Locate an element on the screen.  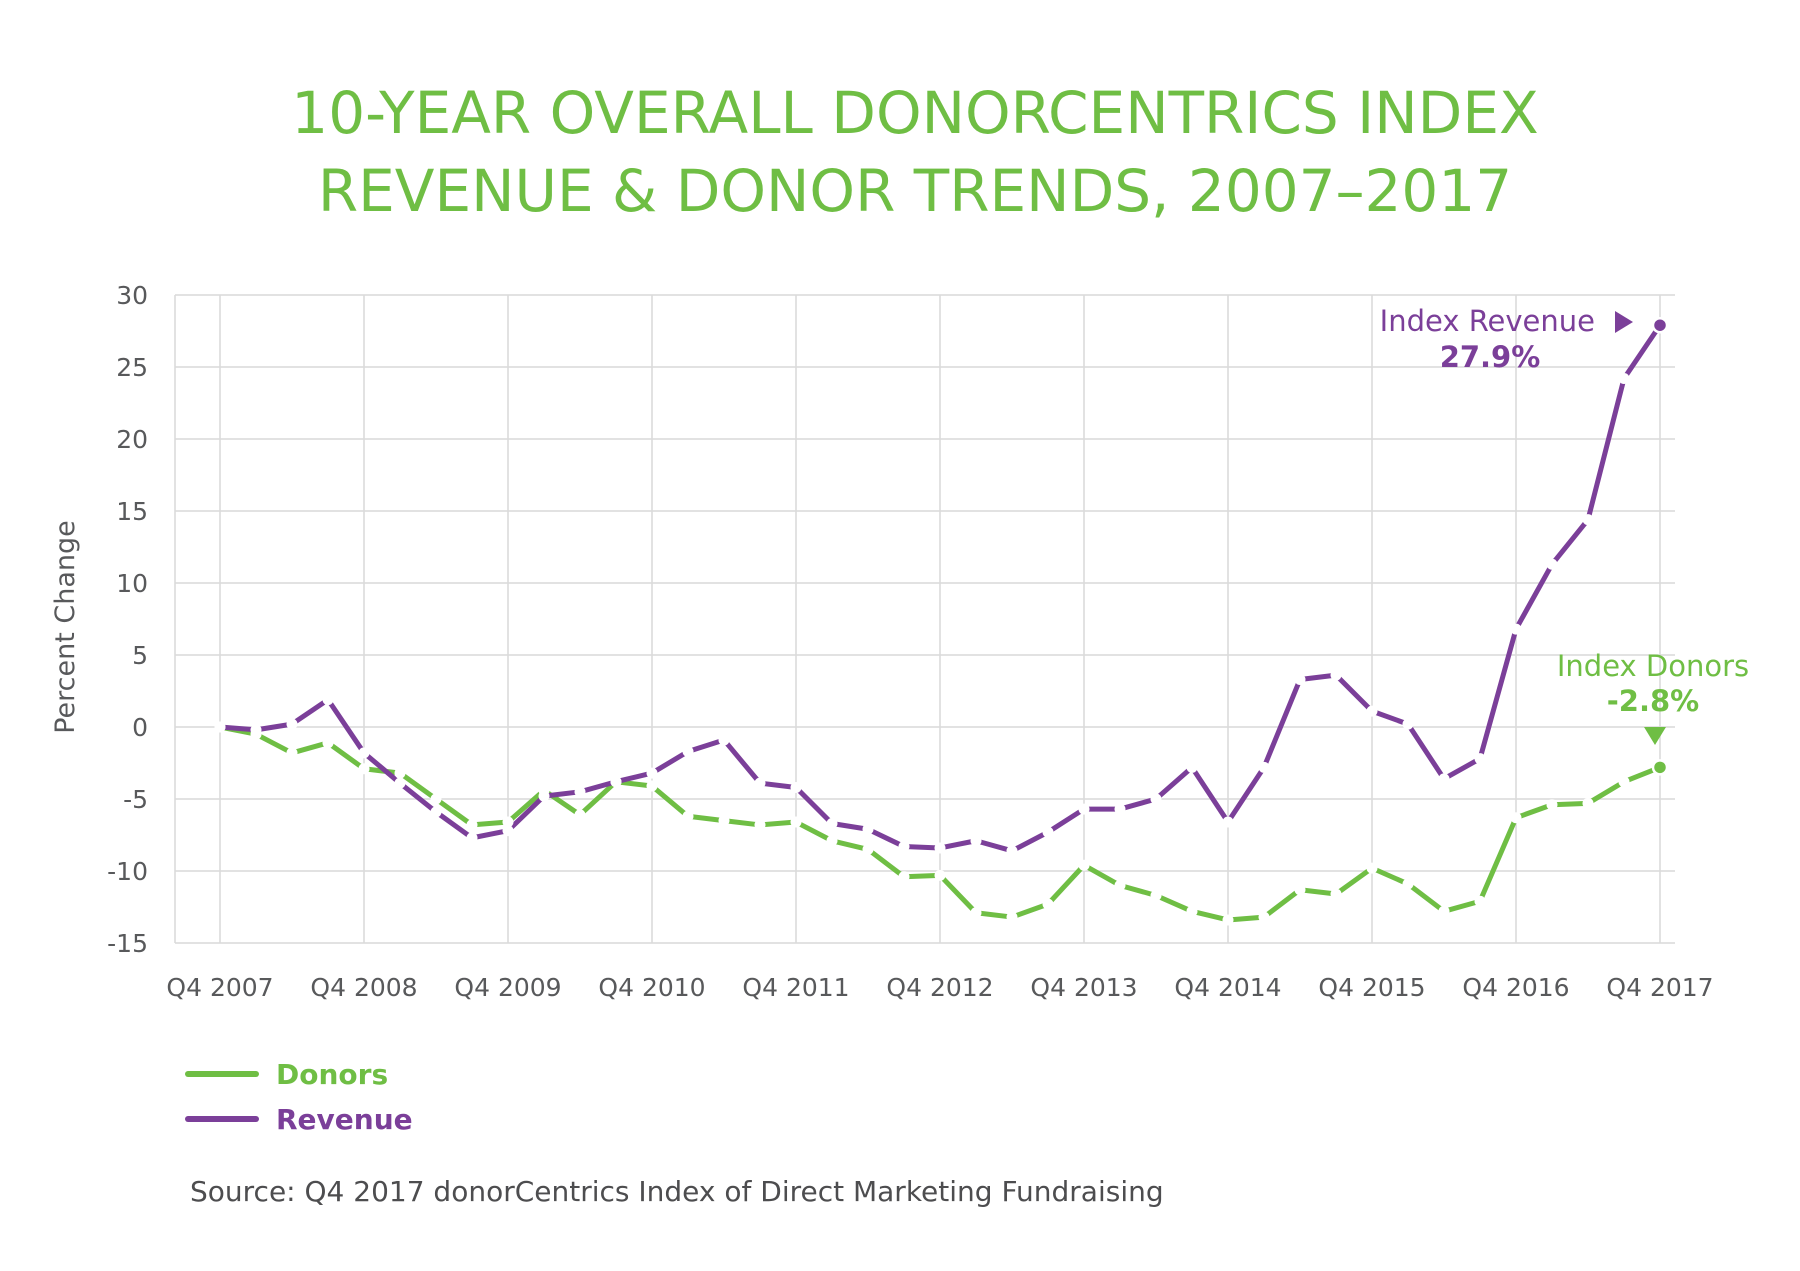
annotation-index-donors: Index Donors -2.8% is located at coordinates (1653, 697).